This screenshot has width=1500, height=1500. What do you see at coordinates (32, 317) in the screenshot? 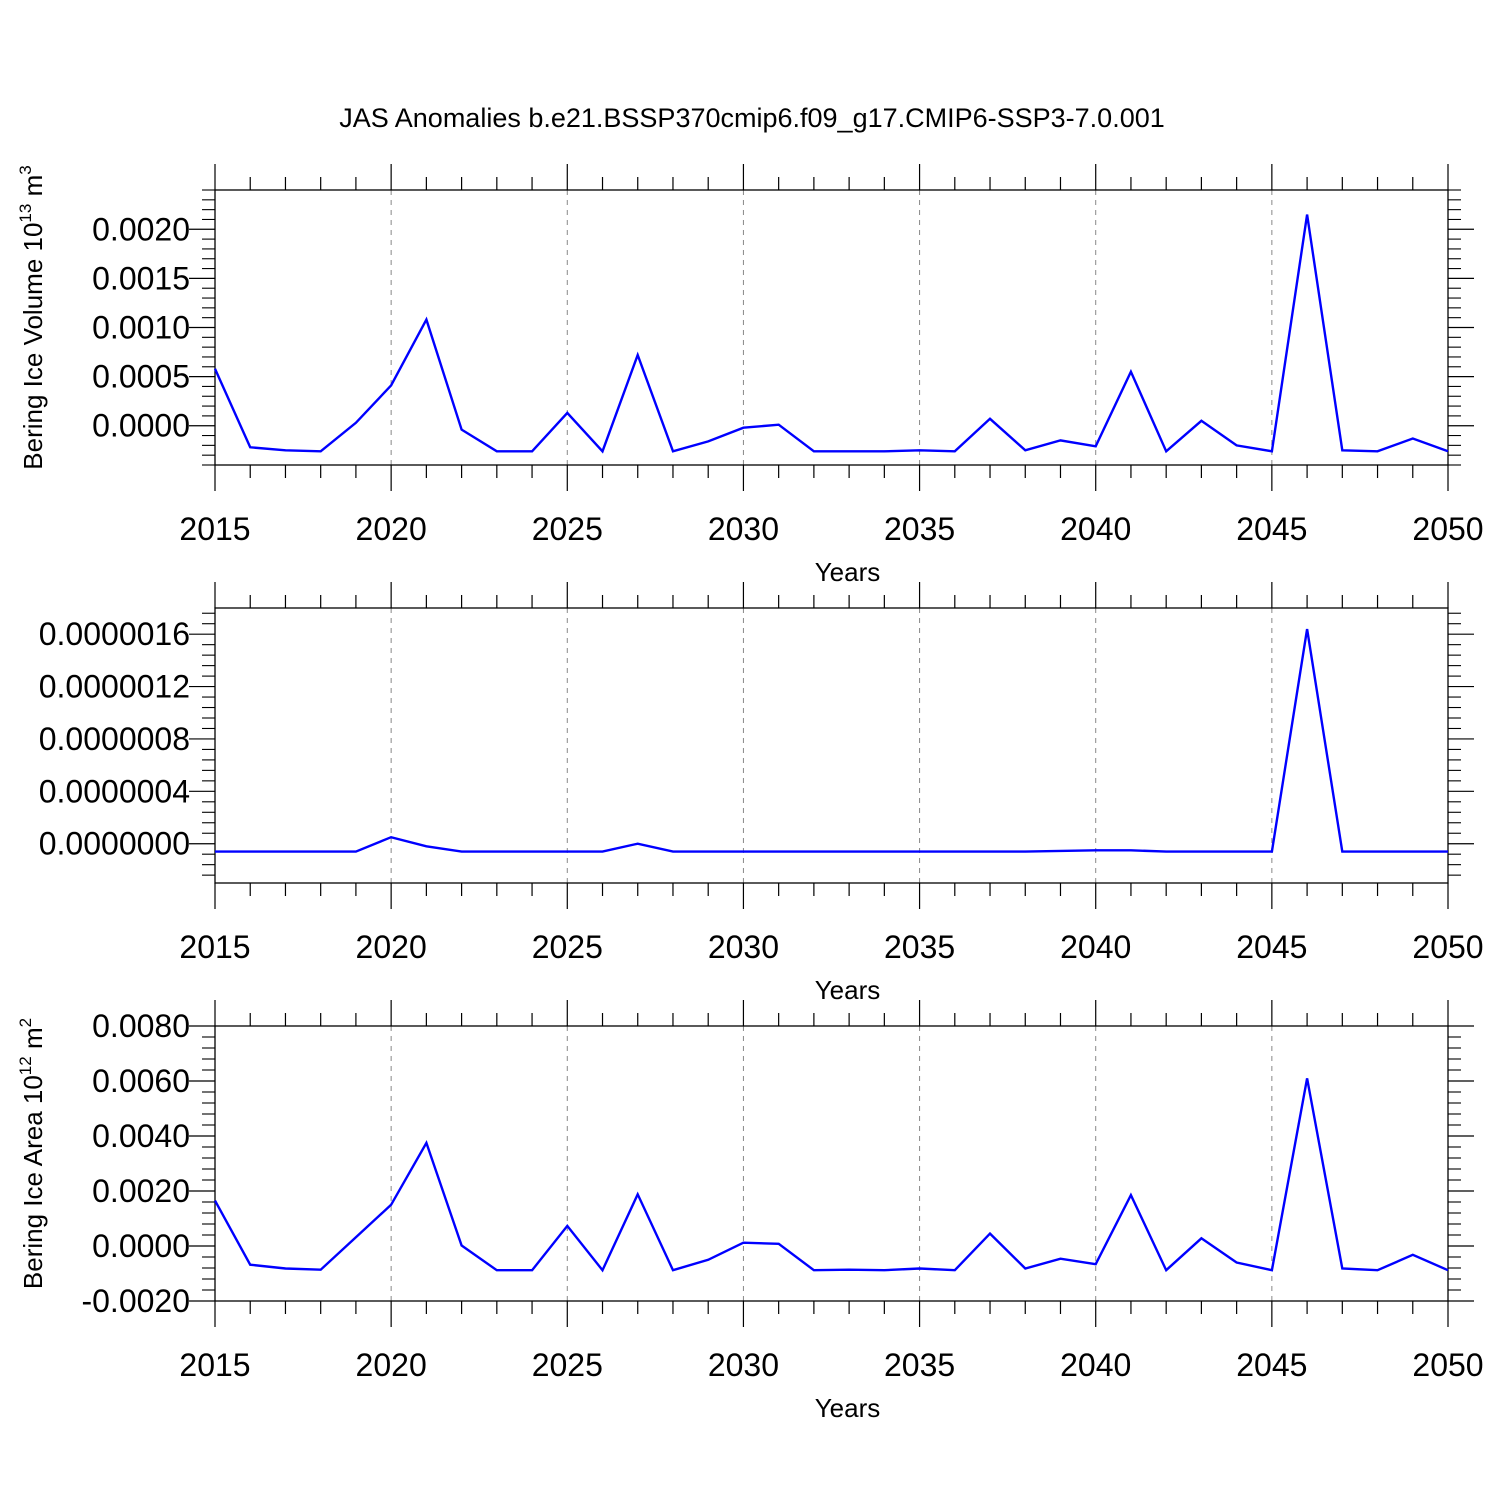
I see `y-axis-label: Bering Ice Volume 1013 m3` at bounding box center [32, 317].